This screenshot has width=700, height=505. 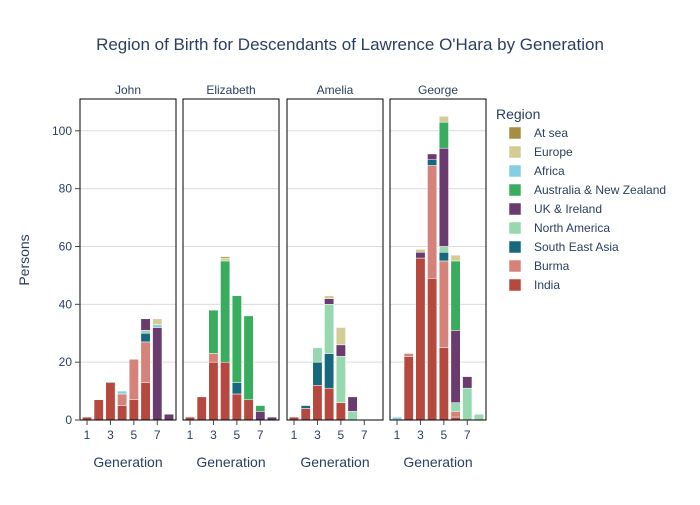 What do you see at coordinates (335, 90) in the screenshot?
I see `panel-title-amelia: Amelia` at bounding box center [335, 90].